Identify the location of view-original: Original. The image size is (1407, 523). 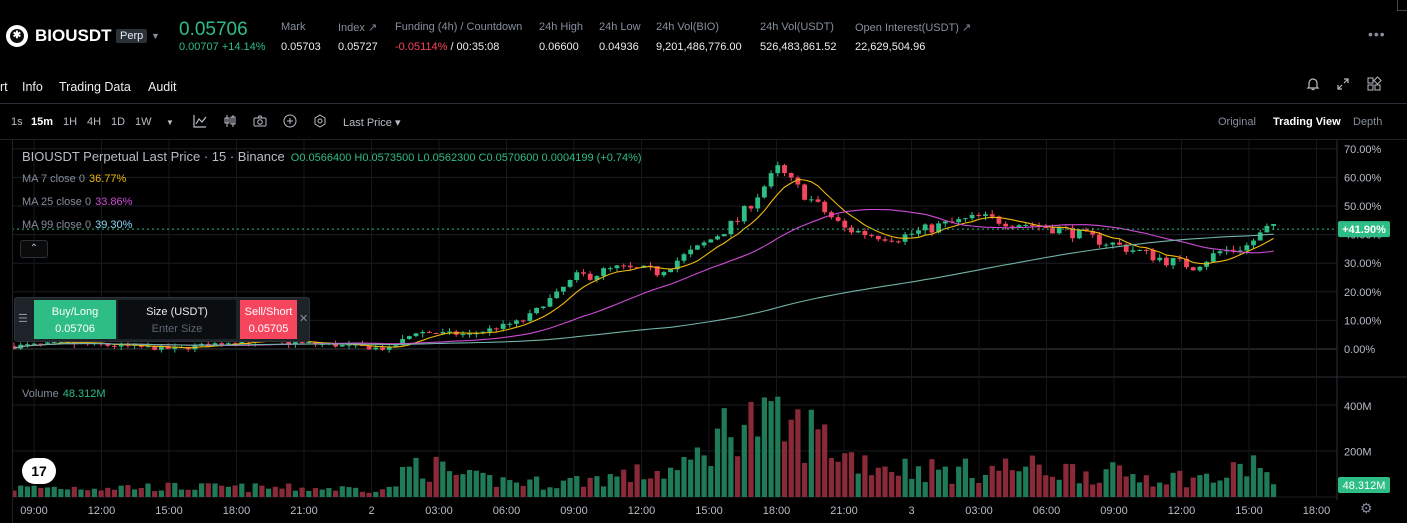
(1237, 122).